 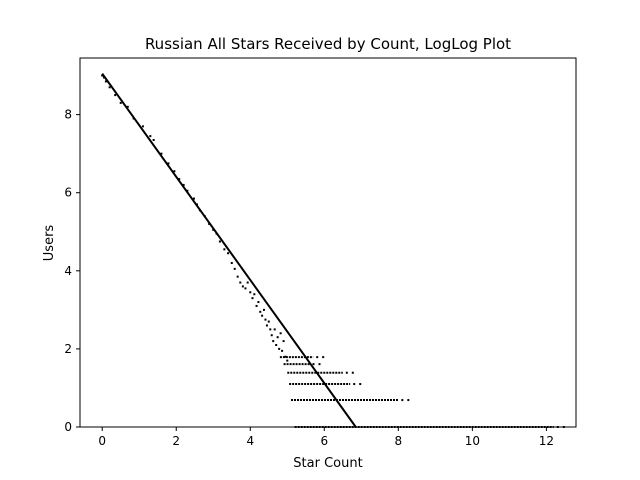 What do you see at coordinates (102, 441) in the screenshot?
I see `x-tick-label: 0` at bounding box center [102, 441].